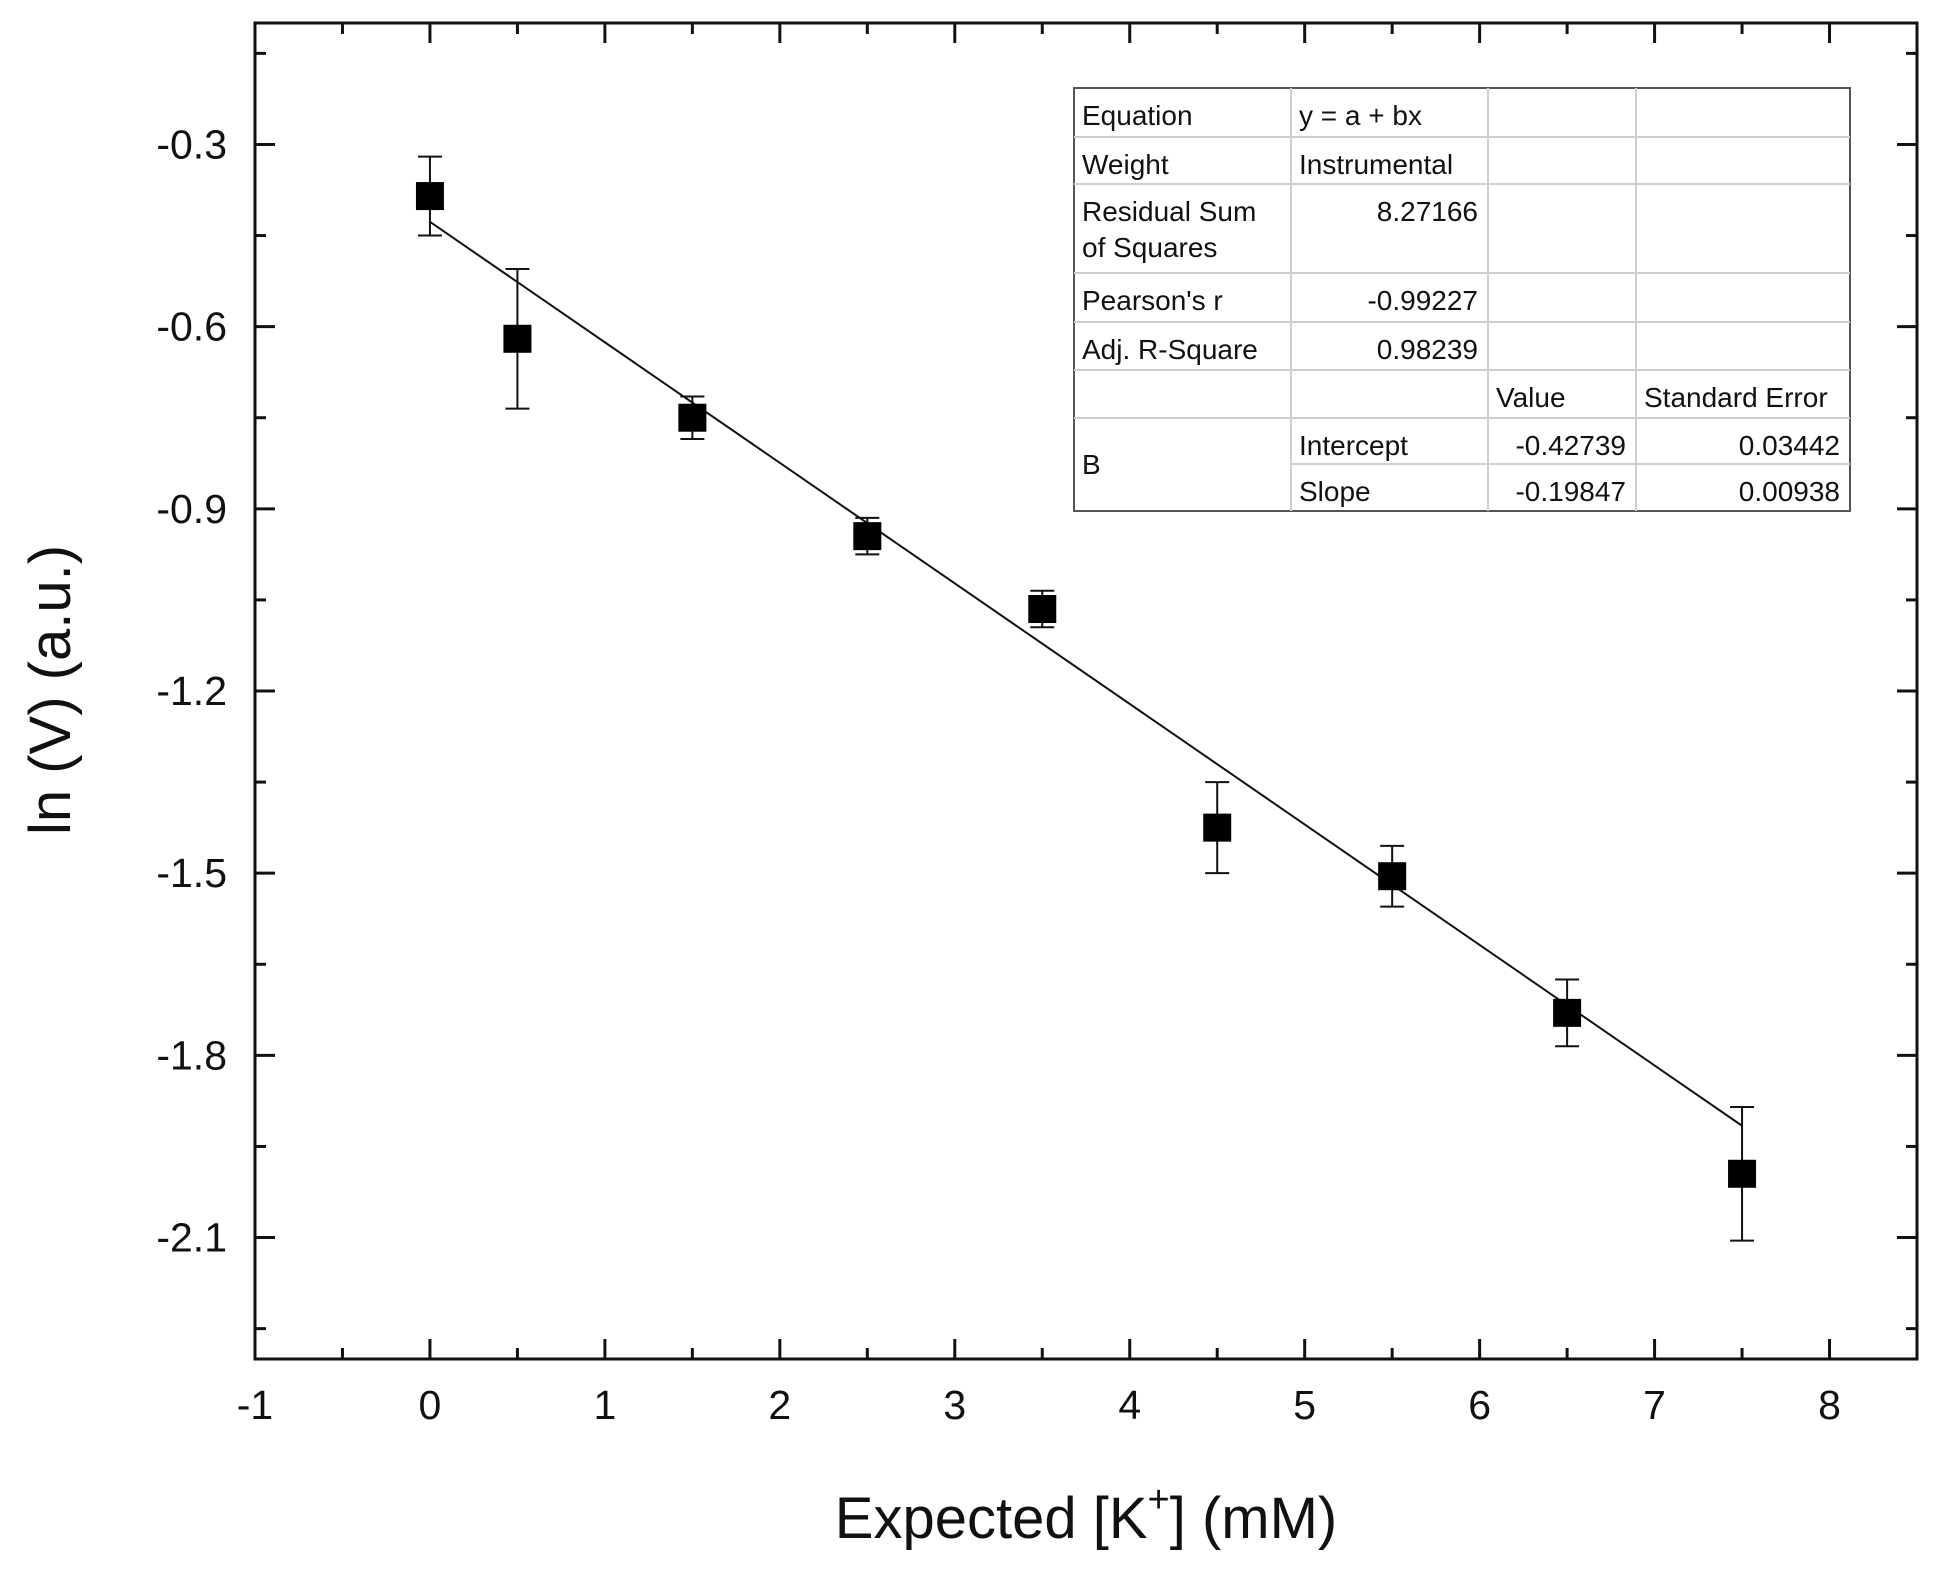 The height and width of the screenshot is (1580, 1934). What do you see at coordinates (1152, 300) in the screenshot?
I see `stats-cell: Pearson's r` at bounding box center [1152, 300].